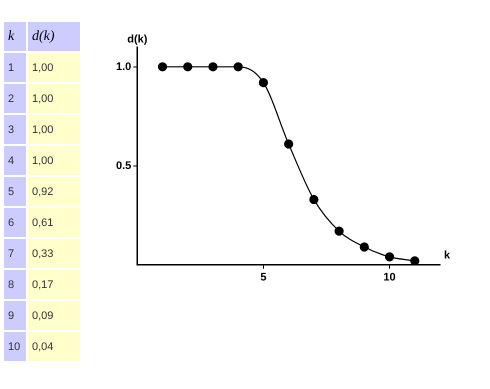 The height and width of the screenshot is (389, 490). Describe the element at coordinates (15, 284) in the screenshot. I see `text: 8` at that location.